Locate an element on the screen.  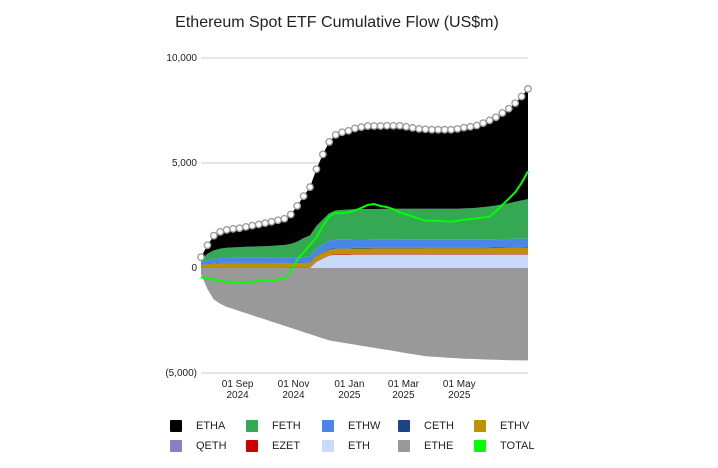
legend-item-total: TOTAL is located at coordinates (506, 446).